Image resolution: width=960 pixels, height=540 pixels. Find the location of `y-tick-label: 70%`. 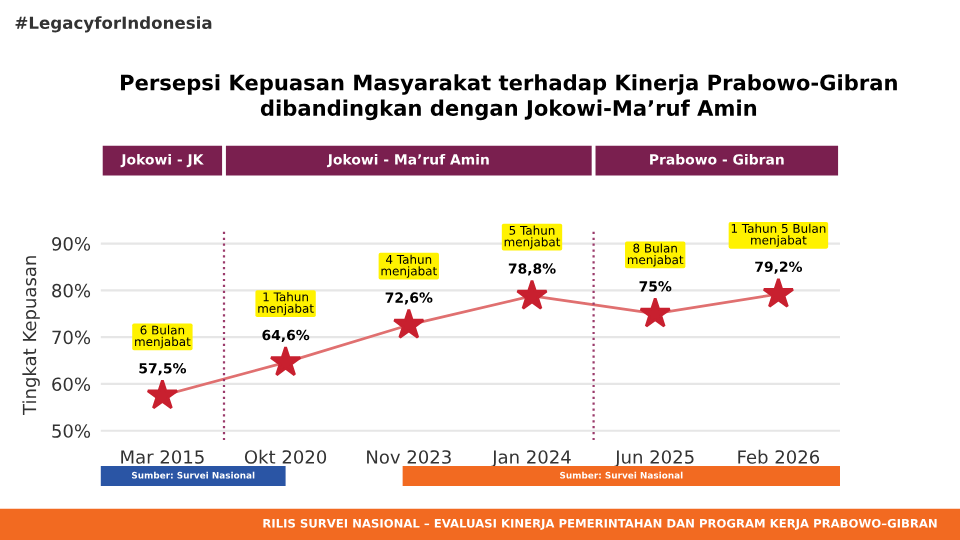

y-tick-label: 70% is located at coordinates (71, 337).